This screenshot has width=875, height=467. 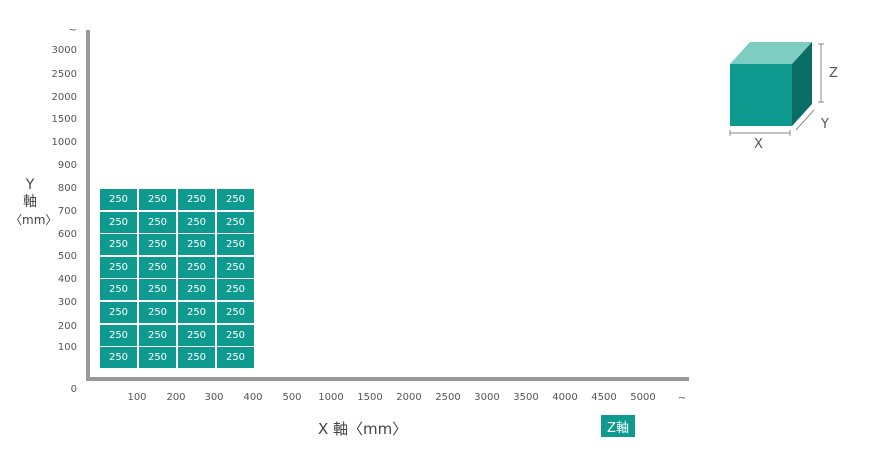 I want to click on x-tick-label: ~, so click(x=682, y=398).